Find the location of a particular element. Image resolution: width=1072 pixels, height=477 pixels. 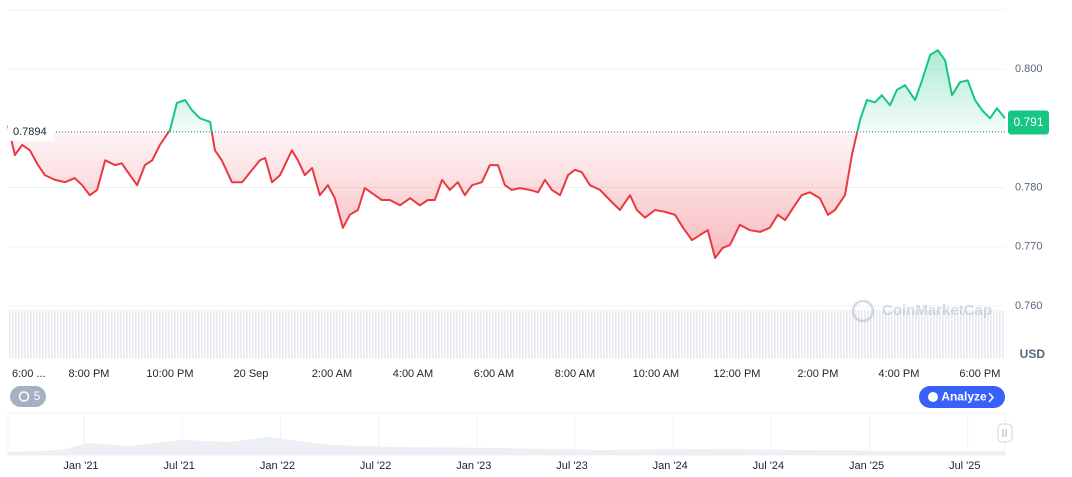

navigator-frame is located at coordinates (506, 434).